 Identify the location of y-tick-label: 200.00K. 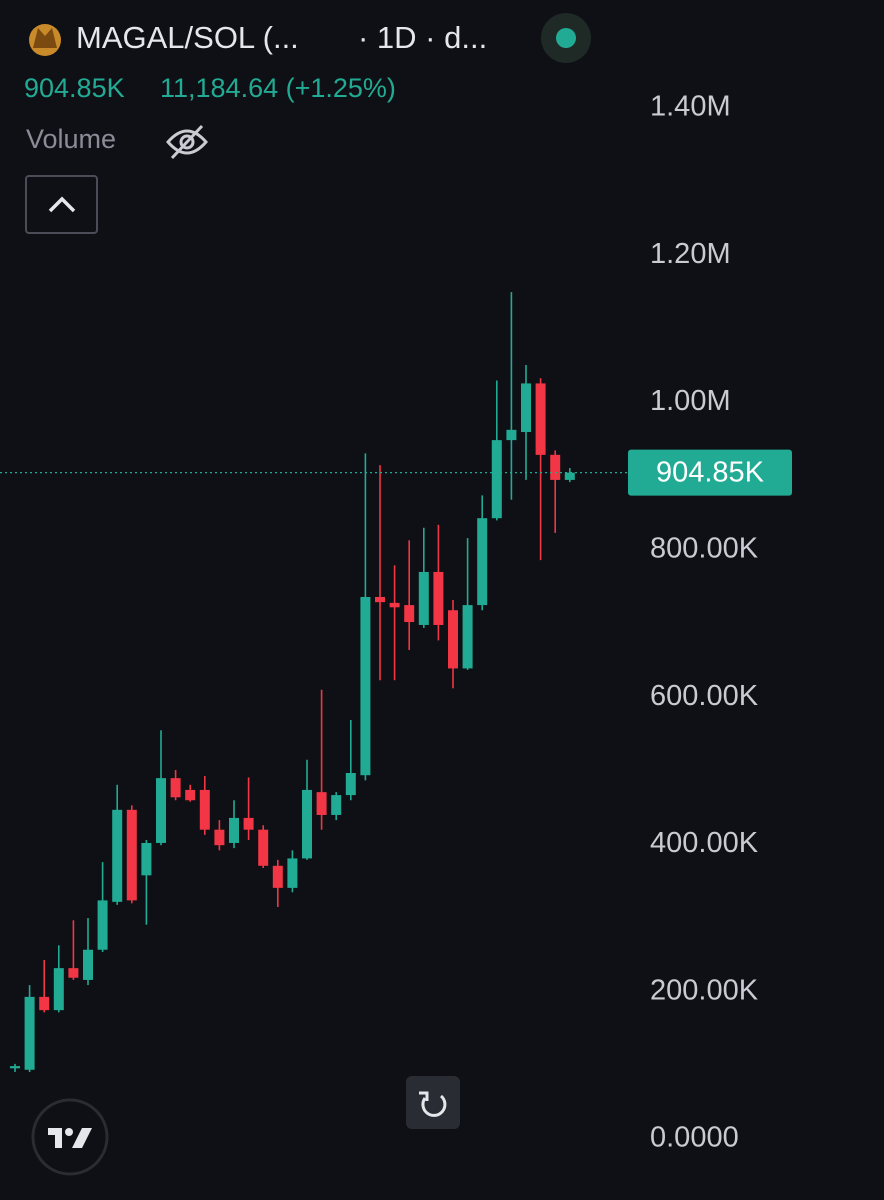
(704, 990).